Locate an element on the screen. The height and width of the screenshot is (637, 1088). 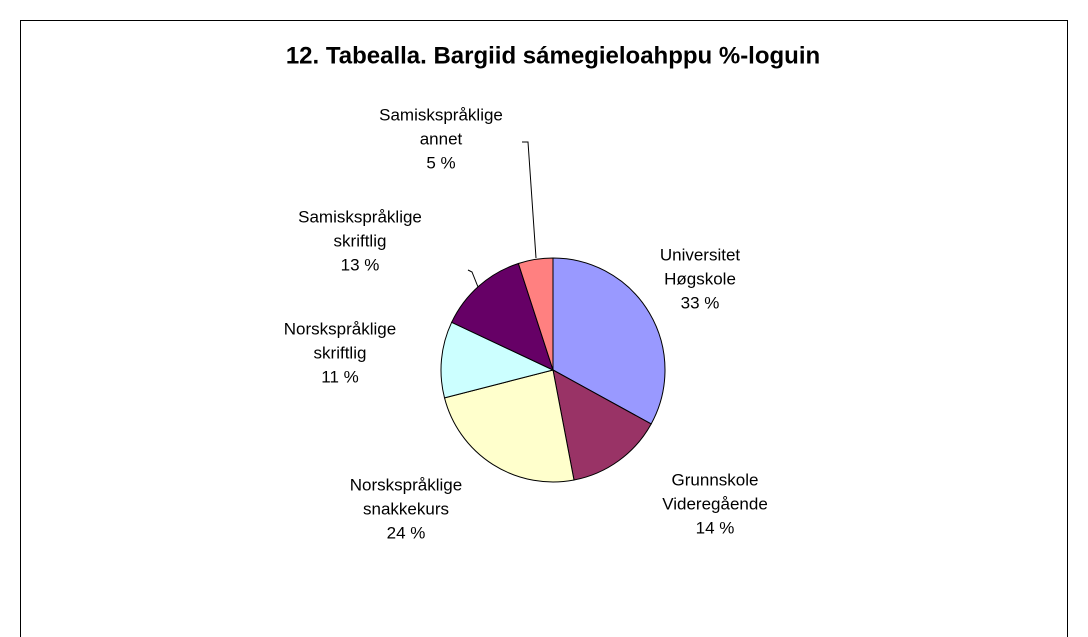
slice-value-label: 11 % is located at coordinates (340, 376).